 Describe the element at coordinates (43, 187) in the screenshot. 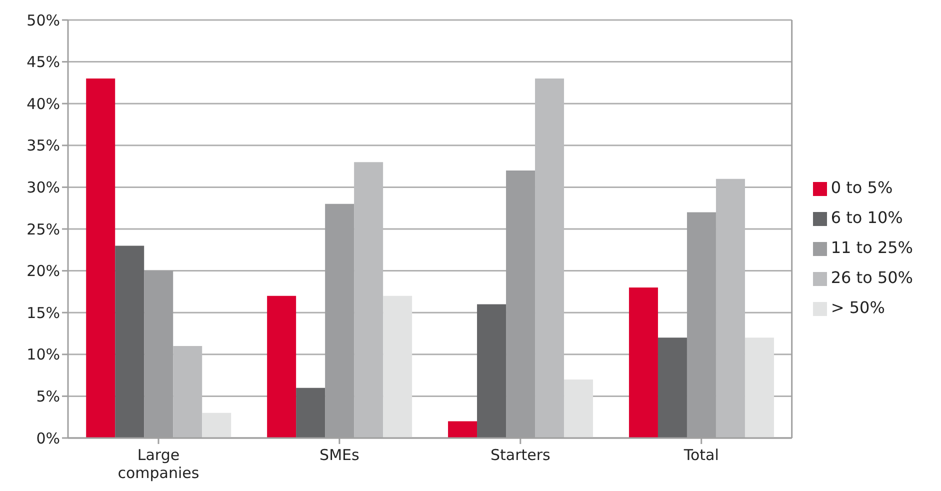

I see `y-tick-label: 30%` at that location.